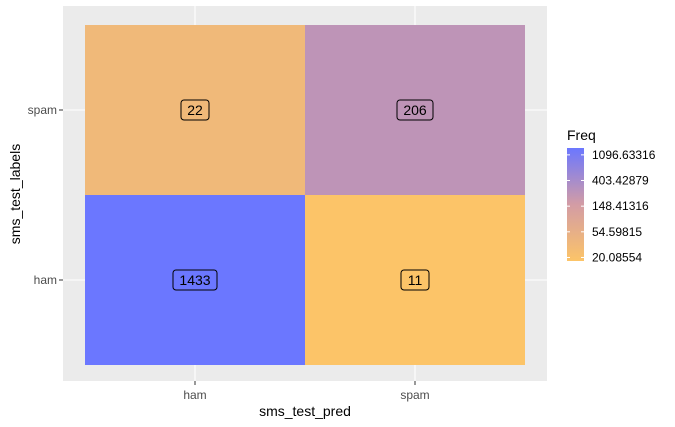  Describe the element at coordinates (42, 110) in the screenshot. I see `y-tick-label-spam: spam` at that location.